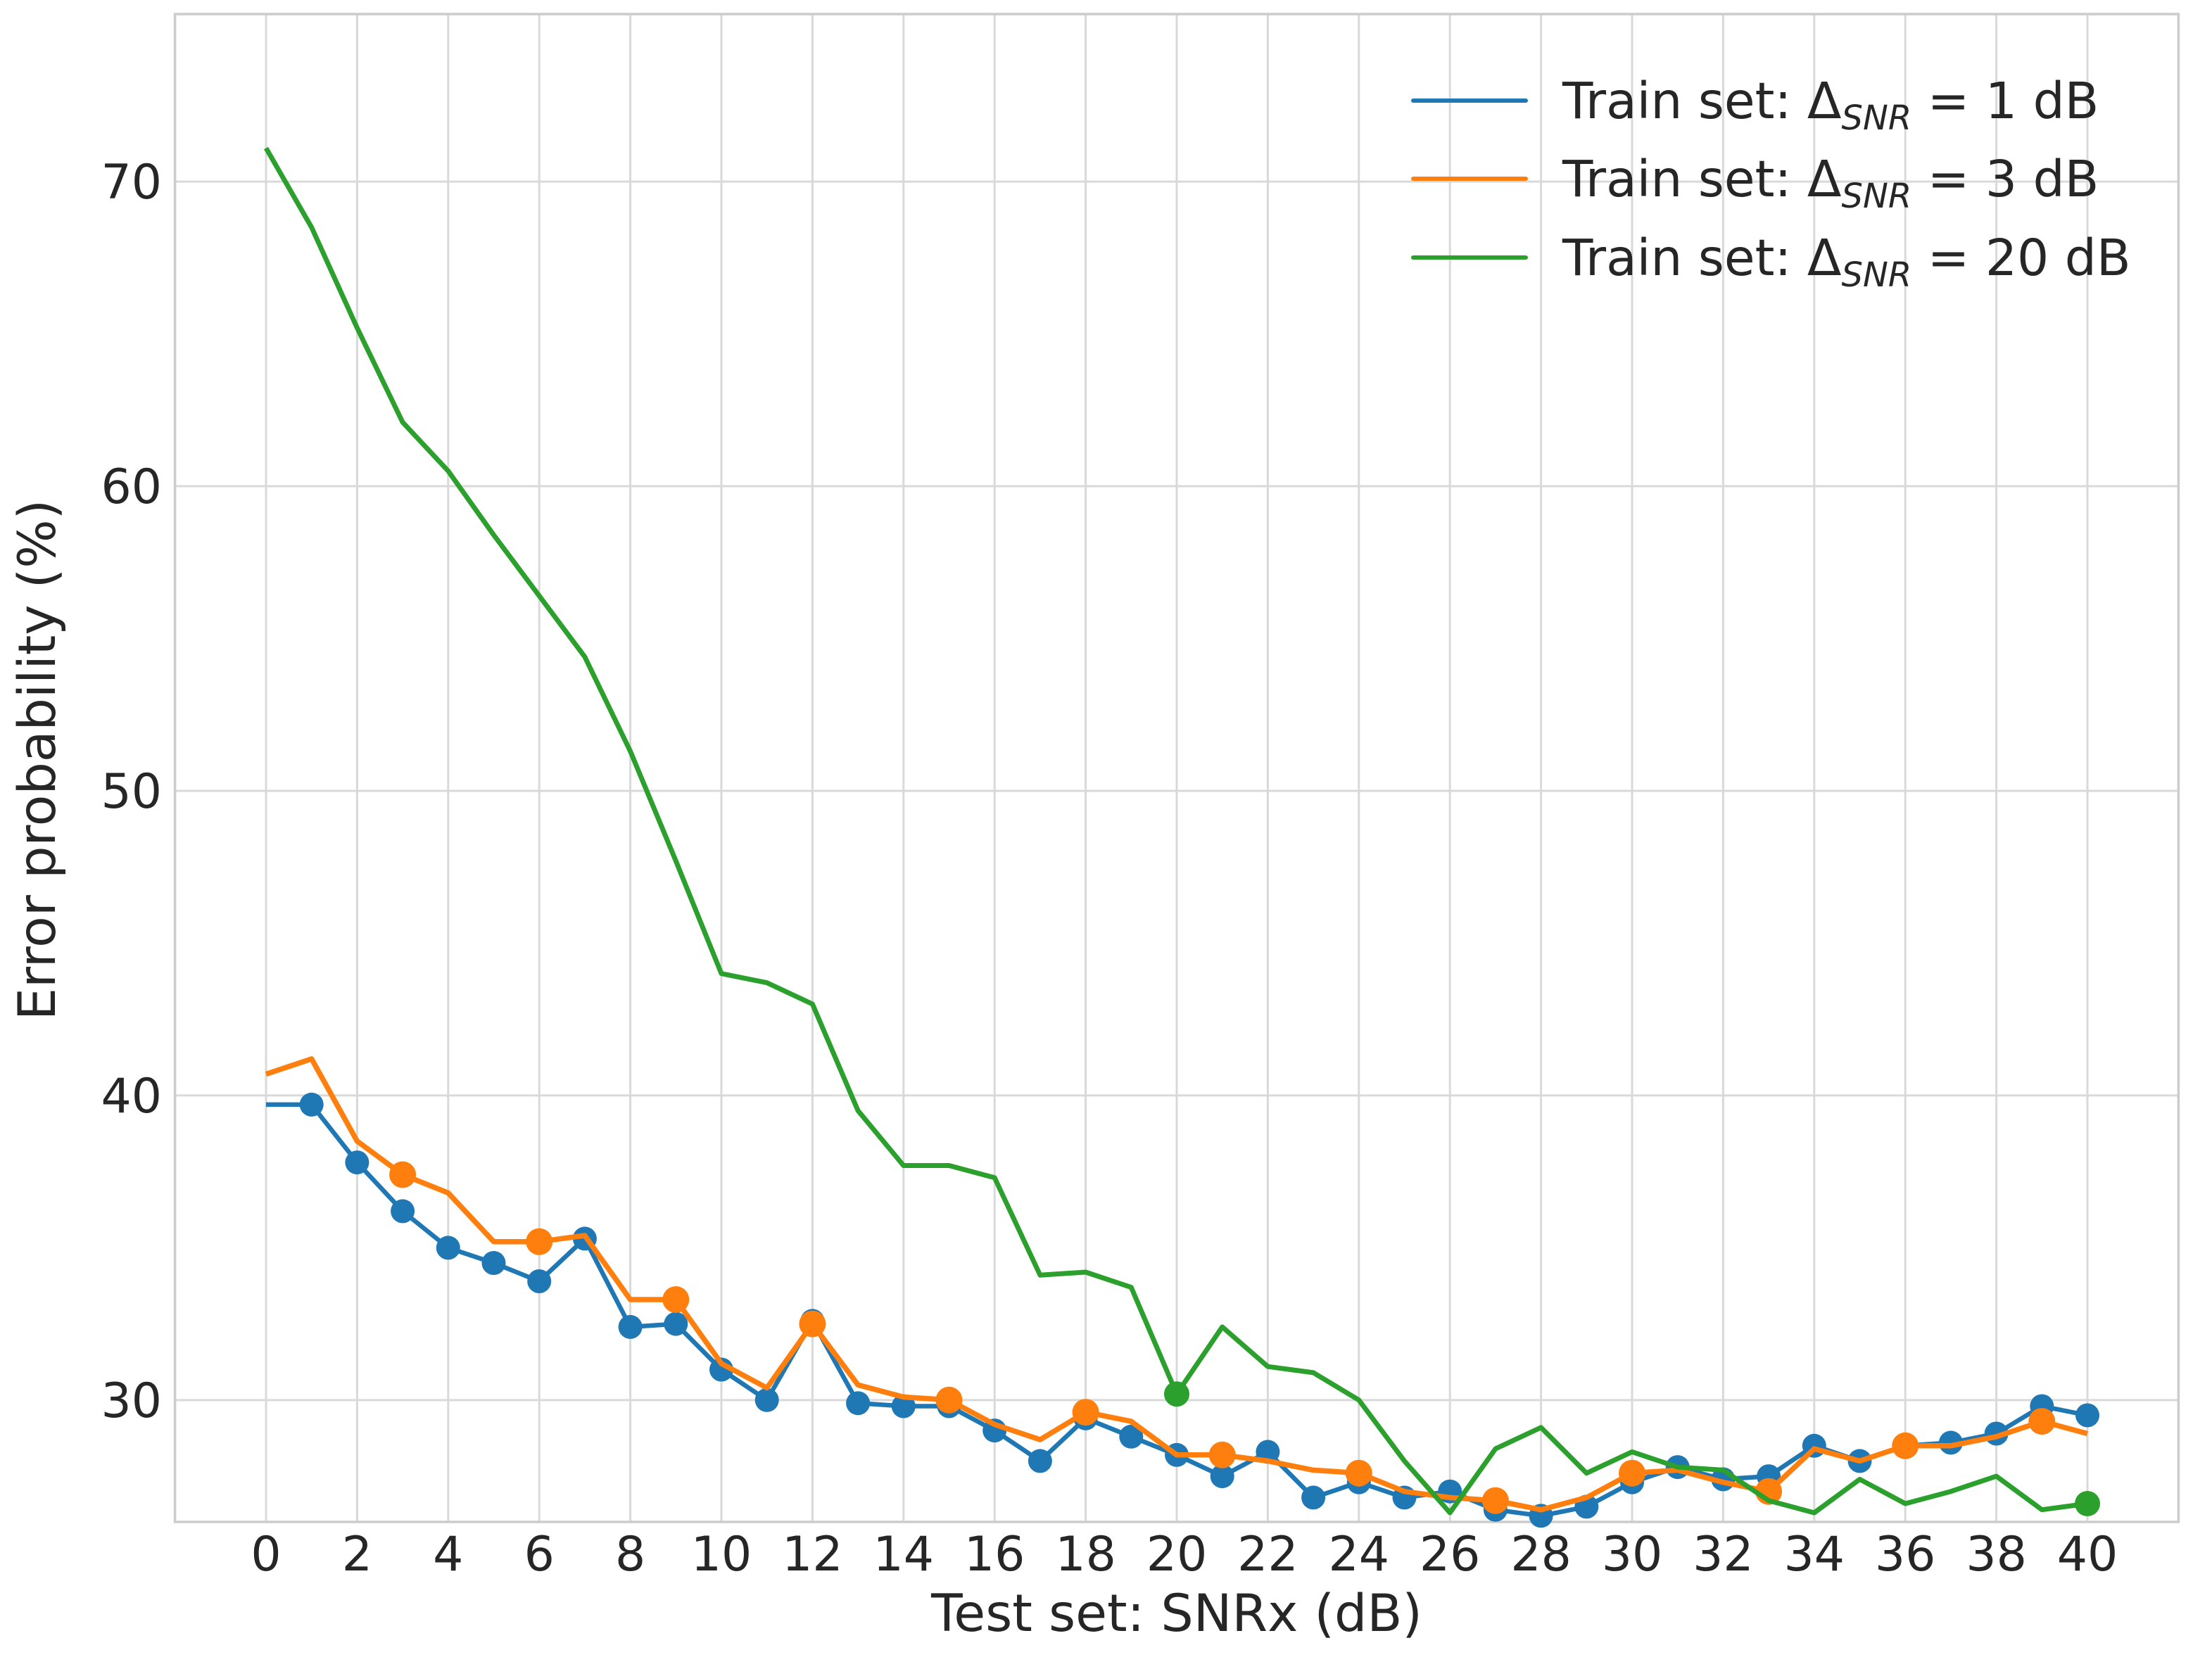 The image size is (2212, 1657). What do you see at coordinates (1176, 1614) in the screenshot?
I see `x-axis-label: Test set: SNRx (dB)` at bounding box center [1176, 1614].